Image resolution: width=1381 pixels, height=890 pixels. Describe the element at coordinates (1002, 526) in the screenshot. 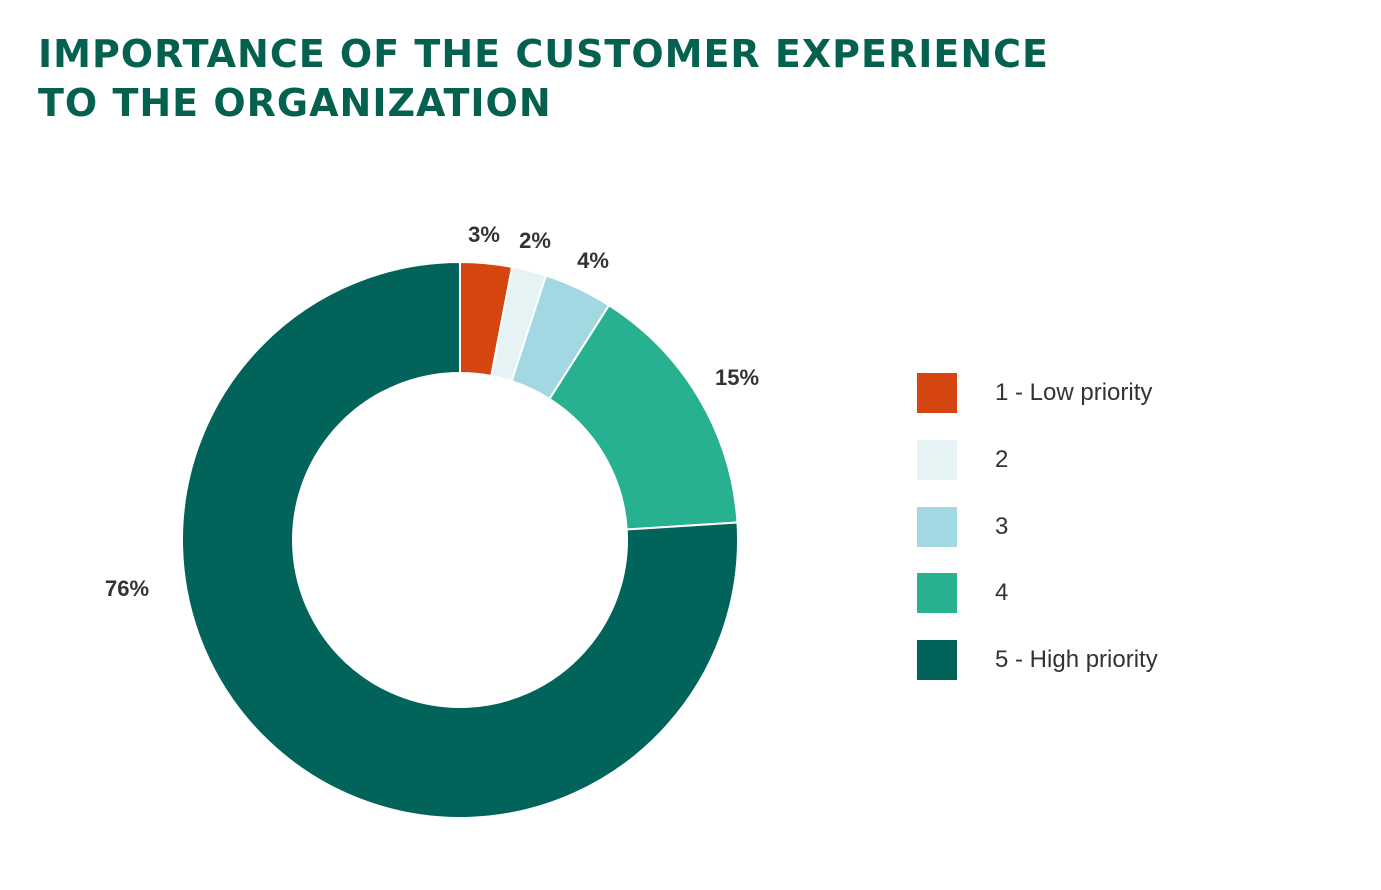

I see `legend-label: 3` at that location.